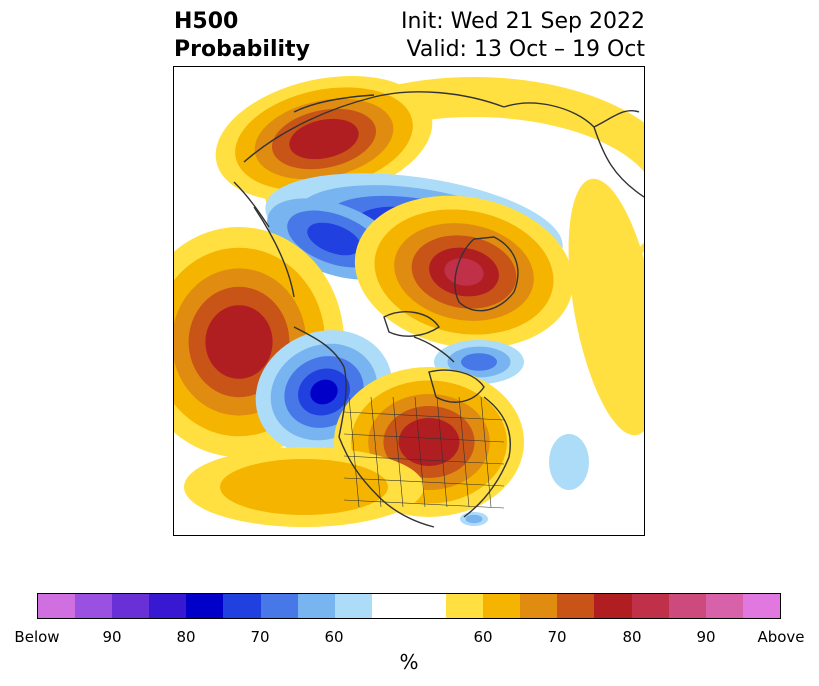  I want to click on title-type: Probability, so click(242, 49).